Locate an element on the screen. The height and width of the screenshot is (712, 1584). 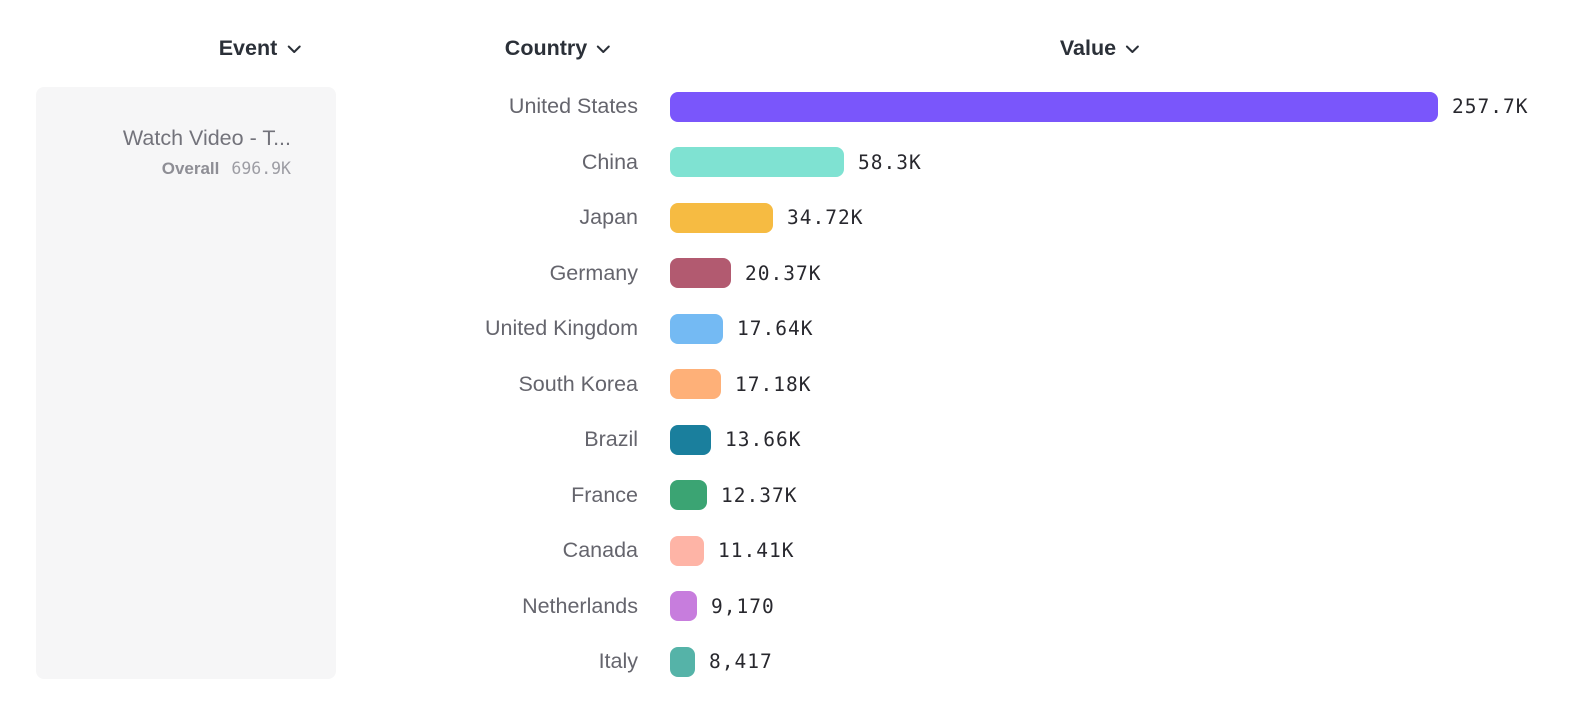
table-row: France 12.37K is located at coordinates (792, 496).